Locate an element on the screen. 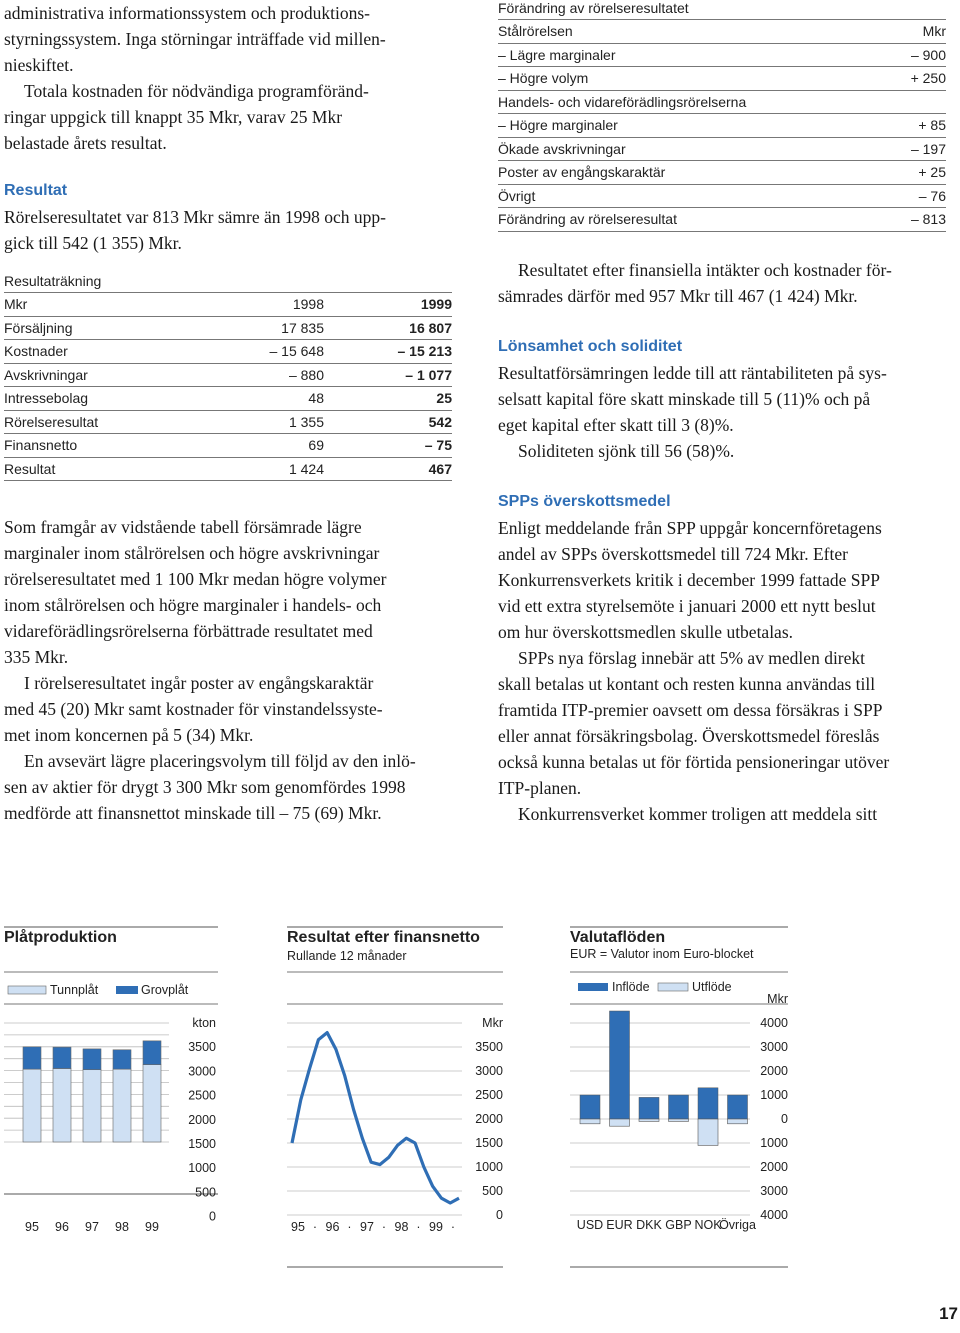  table-cell: Kostnader is located at coordinates (36, 351).